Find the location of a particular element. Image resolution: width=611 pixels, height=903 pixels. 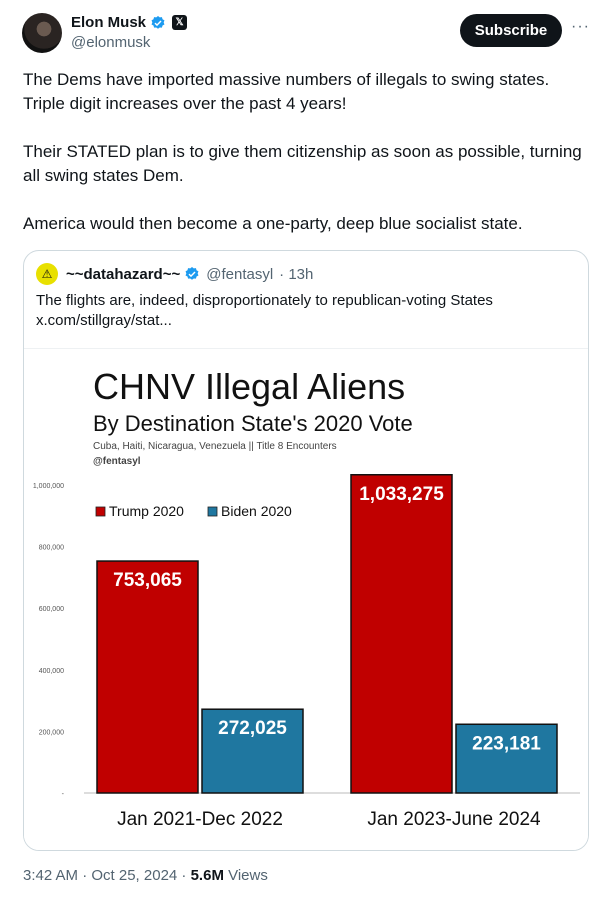

author-handle: @elonmusk is located at coordinates (111, 42).